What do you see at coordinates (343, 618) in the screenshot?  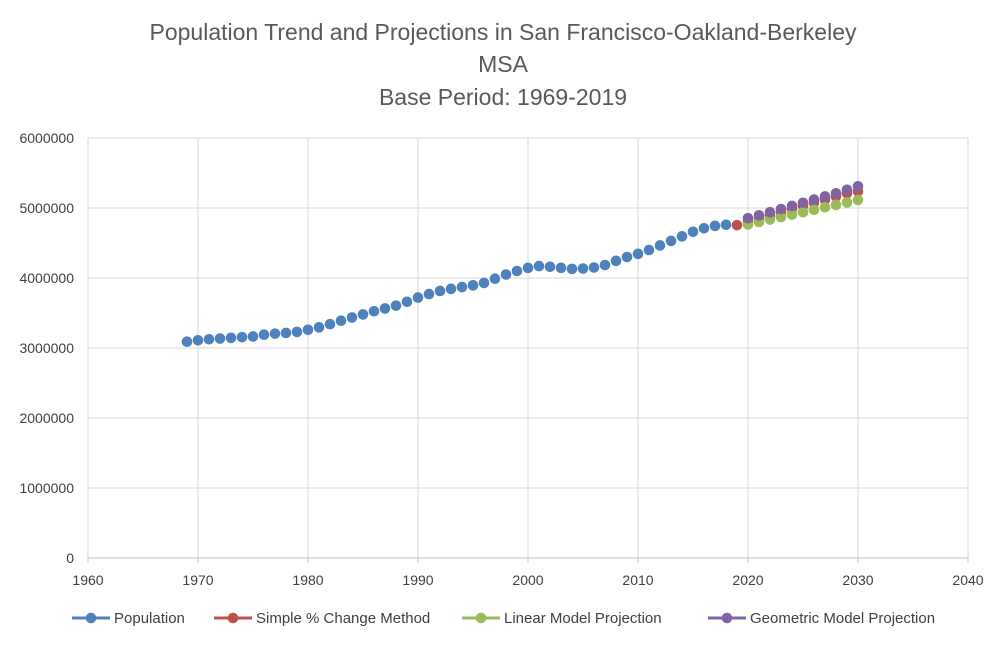 I see `legend-label: Simple % Change Method` at bounding box center [343, 618].